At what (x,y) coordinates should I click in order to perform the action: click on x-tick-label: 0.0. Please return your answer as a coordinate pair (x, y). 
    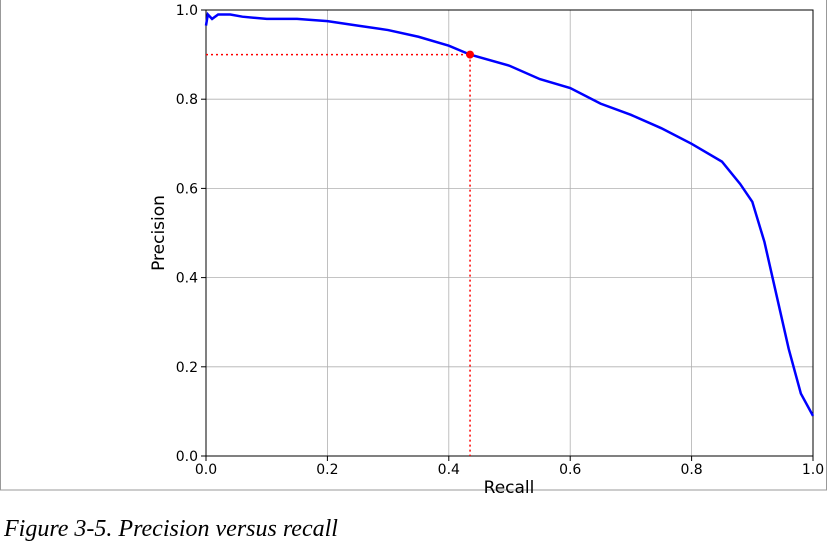
    Looking at the image, I should click on (206, 470).